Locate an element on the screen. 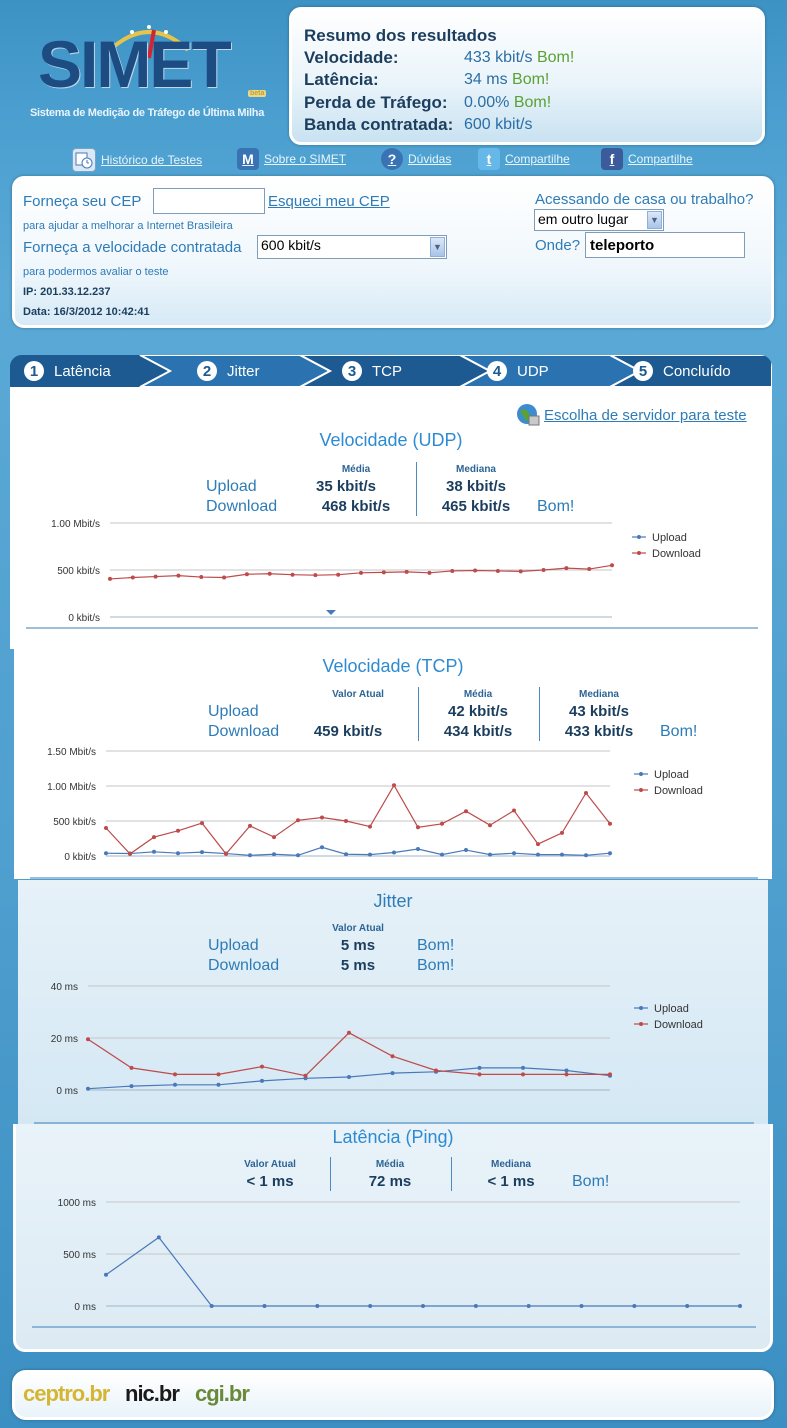 The image size is (787, 1428). udp-title: Velocidade (UDP) is located at coordinates (391, 440).